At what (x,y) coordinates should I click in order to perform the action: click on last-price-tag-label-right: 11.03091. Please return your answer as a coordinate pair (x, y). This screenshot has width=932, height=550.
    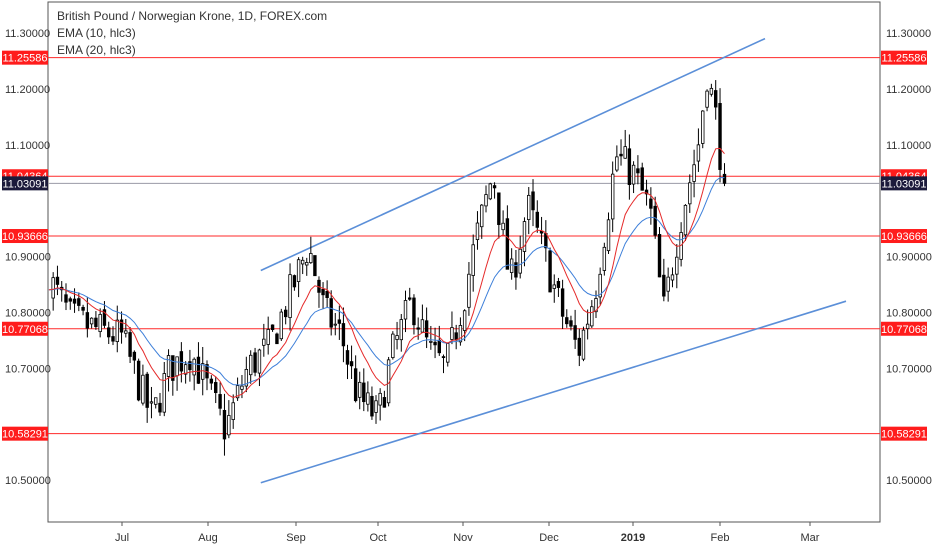
    Looking at the image, I should click on (903, 184).